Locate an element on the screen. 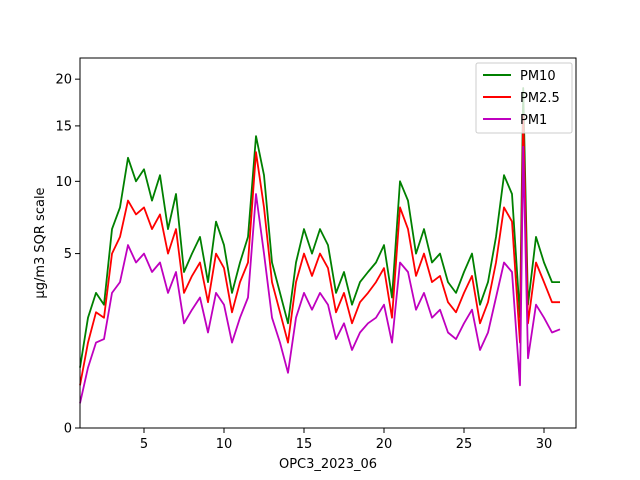 The height and width of the screenshot is (480, 640). legend-label-pm25: PM2.5 is located at coordinates (540, 98).